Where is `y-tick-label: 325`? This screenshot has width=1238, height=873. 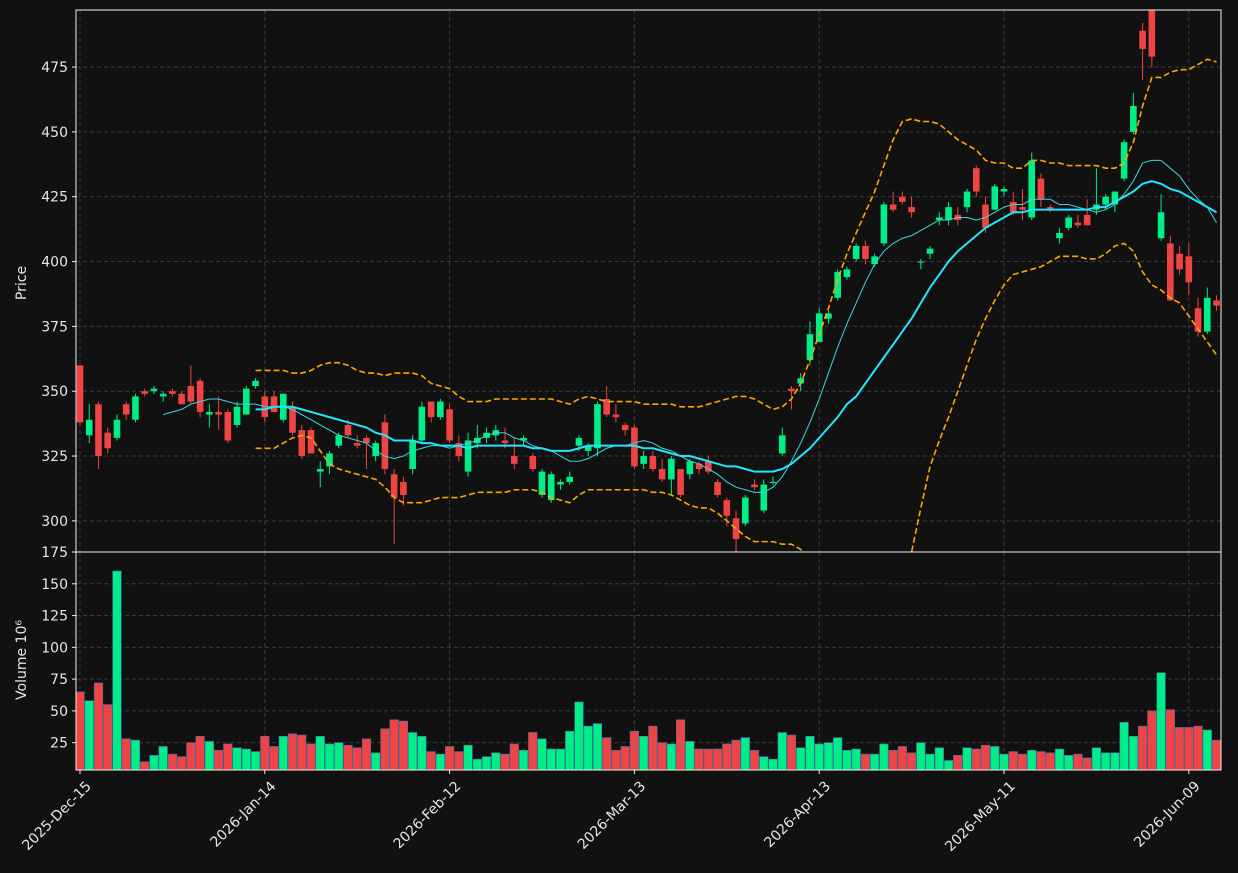
y-tick-label: 325 is located at coordinates (54, 457).